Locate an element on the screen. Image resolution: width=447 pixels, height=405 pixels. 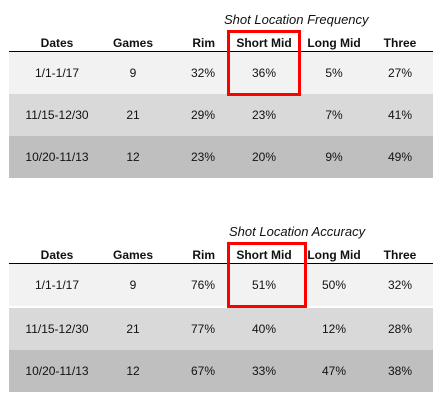
cell-long-mid: 9% is located at coordinates (334, 157).